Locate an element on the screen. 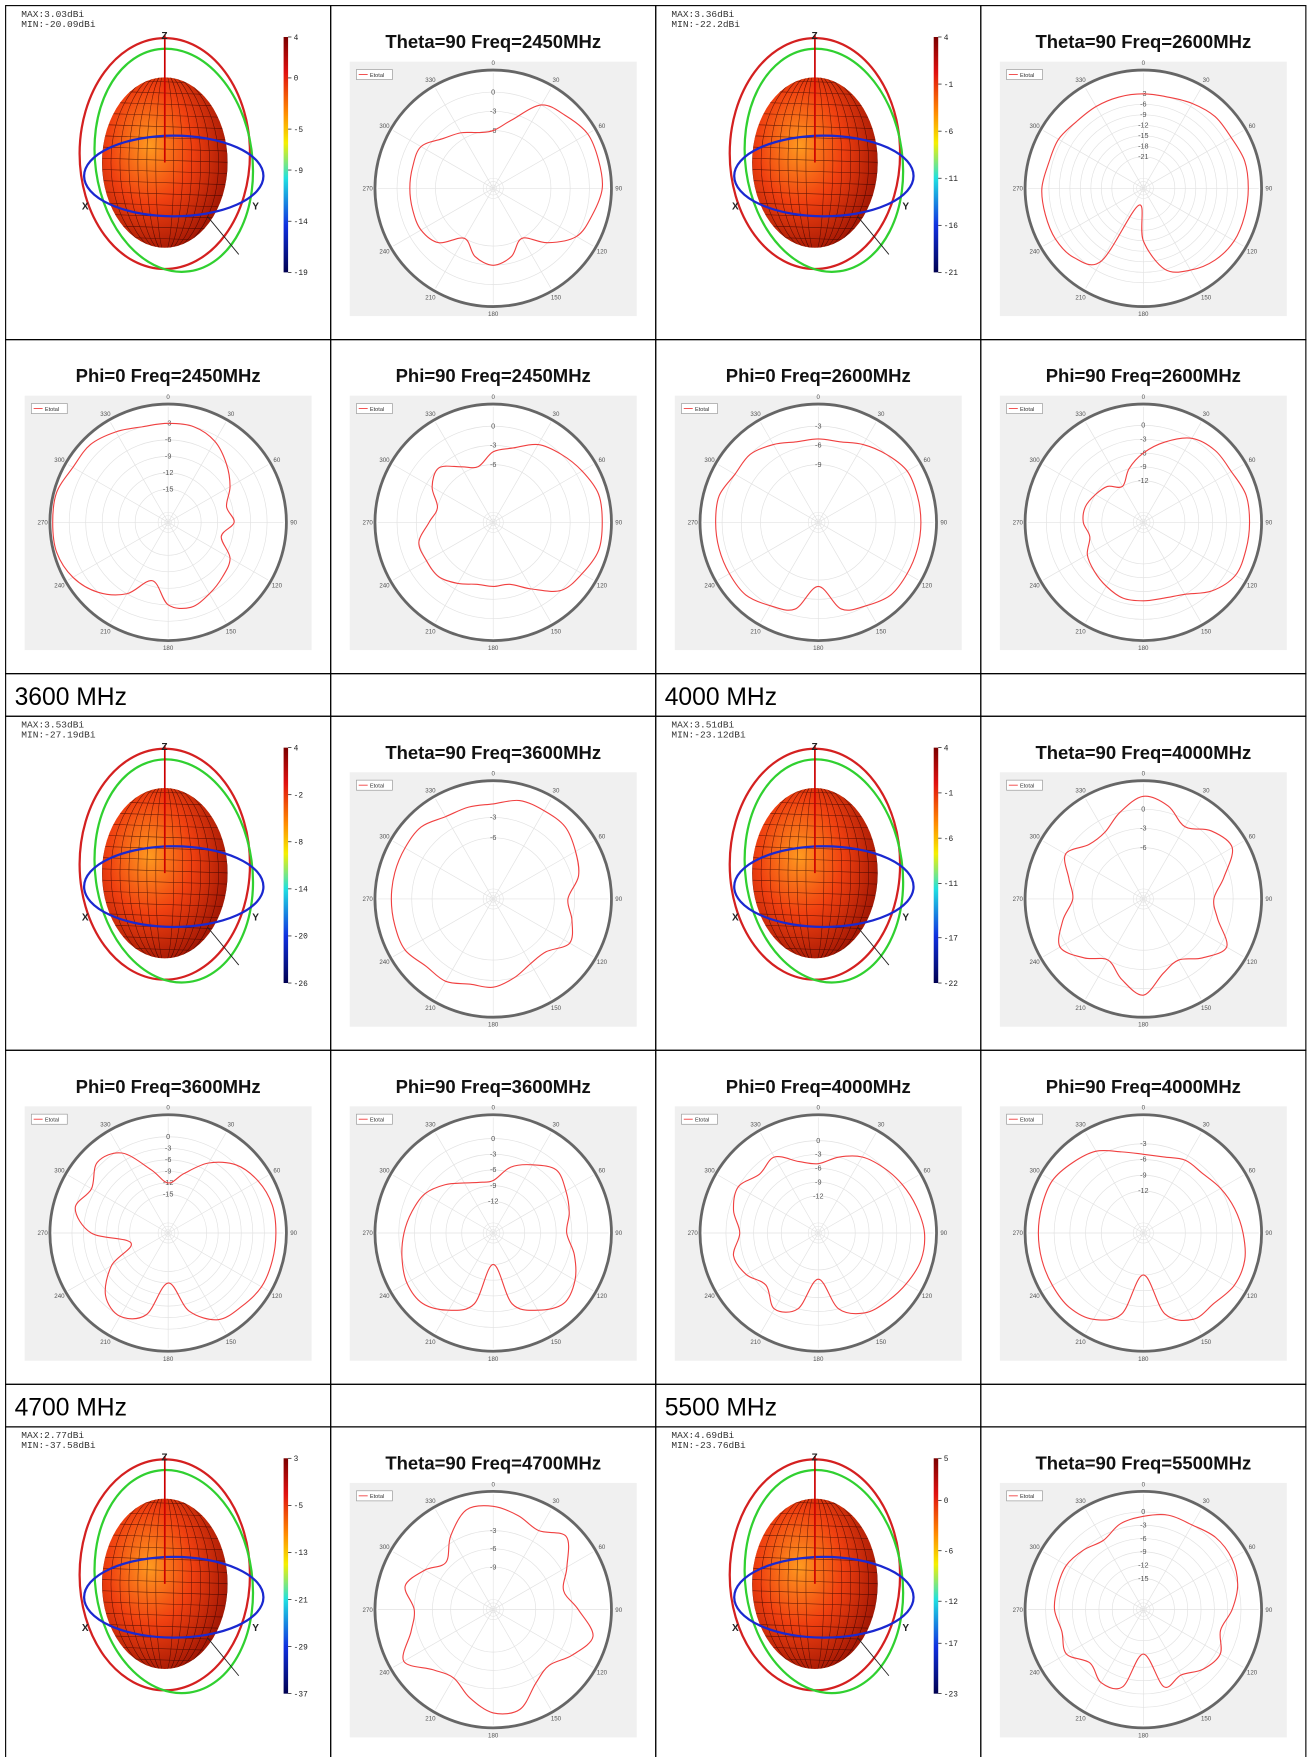 The image size is (1307, 1757). colorbar-label: -17 is located at coordinates (951, 1644).